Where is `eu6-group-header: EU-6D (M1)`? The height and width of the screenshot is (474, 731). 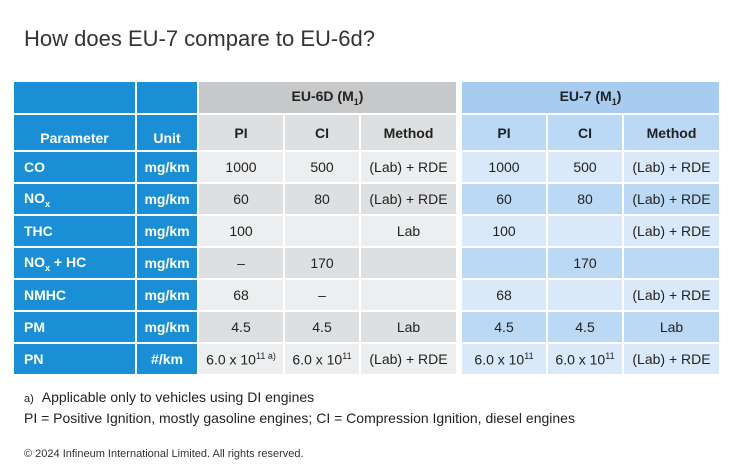 eu6-group-header: EU-6D (M1) is located at coordinates (327, 97).